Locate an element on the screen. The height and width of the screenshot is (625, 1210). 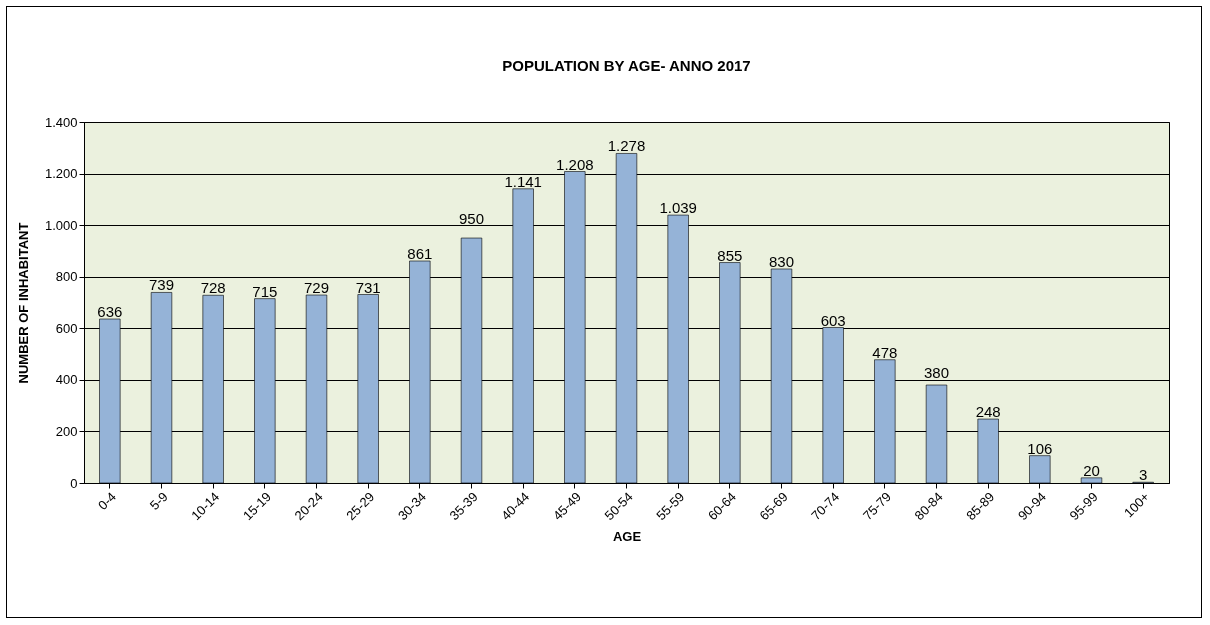
data-label: 248 is located at coordinates (988, 412).